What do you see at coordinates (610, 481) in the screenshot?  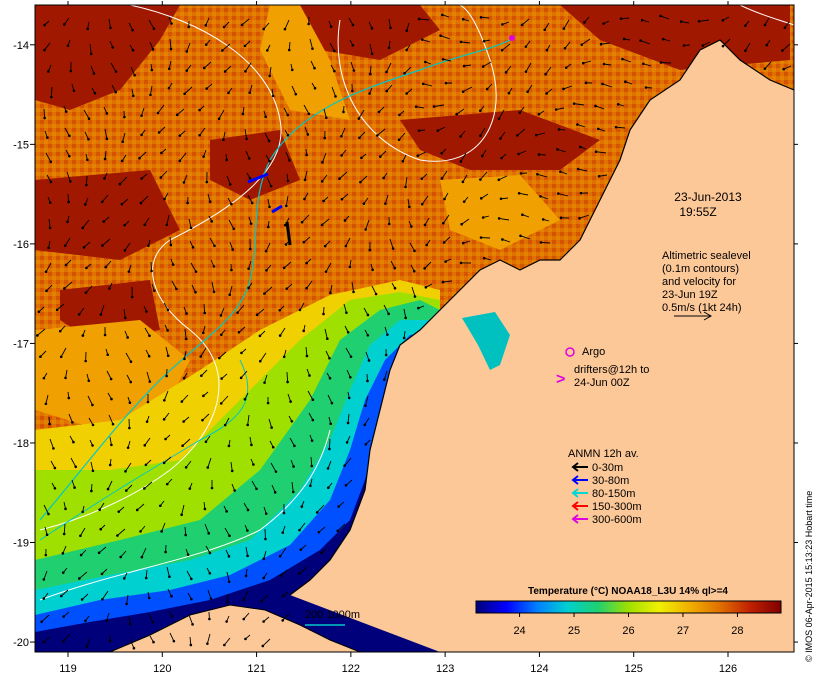 I see `anmn-item-label: 30-80m` at bounding box center [610, 481].